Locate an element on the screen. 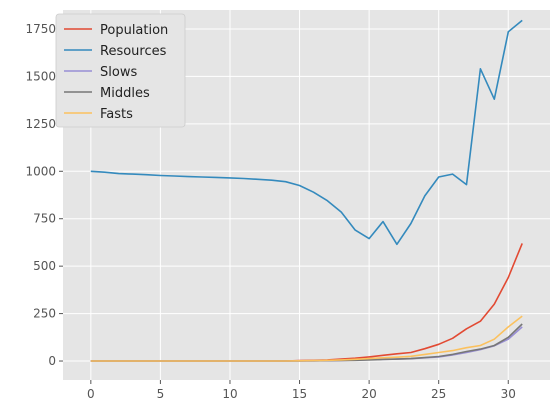 The height and width of the screenshot is (413, 560). y-tick-label: 1500 is located at coordinates (40, 76).